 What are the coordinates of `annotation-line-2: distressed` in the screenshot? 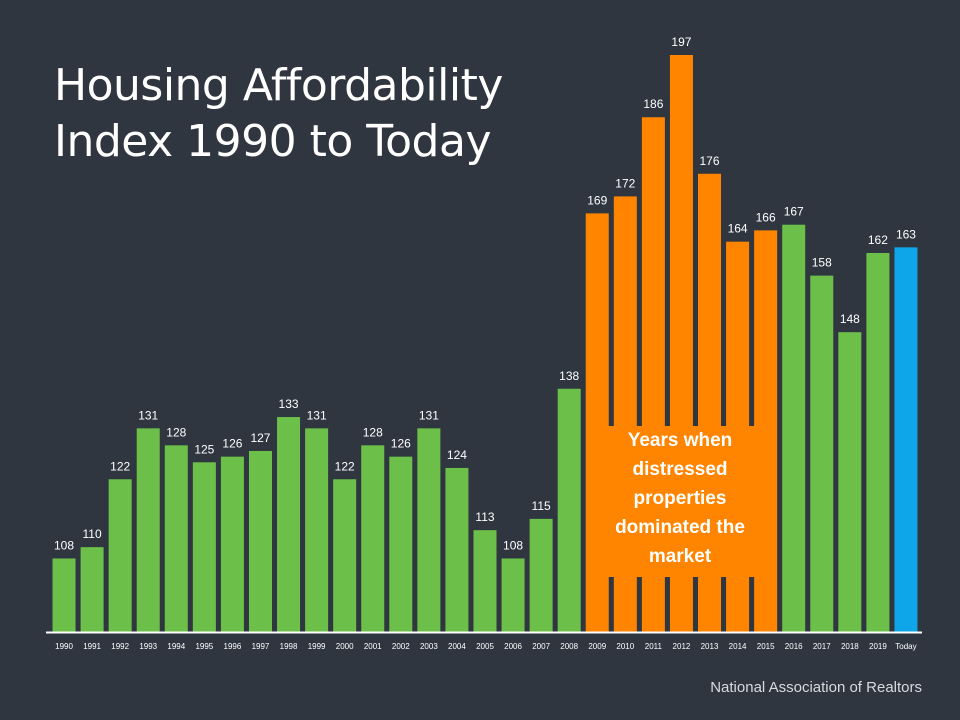 It's located at (680, 469).